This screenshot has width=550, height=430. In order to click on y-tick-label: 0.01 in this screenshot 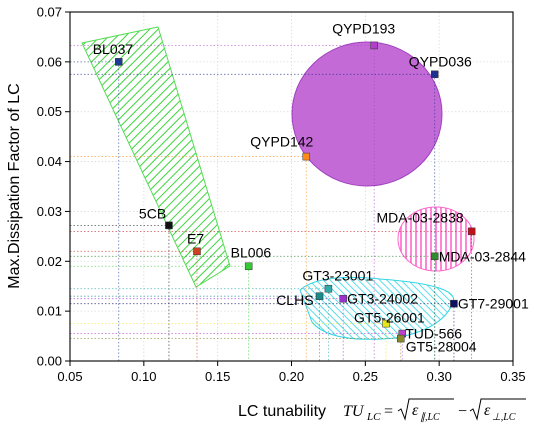, I will do `click(49, 311)`.